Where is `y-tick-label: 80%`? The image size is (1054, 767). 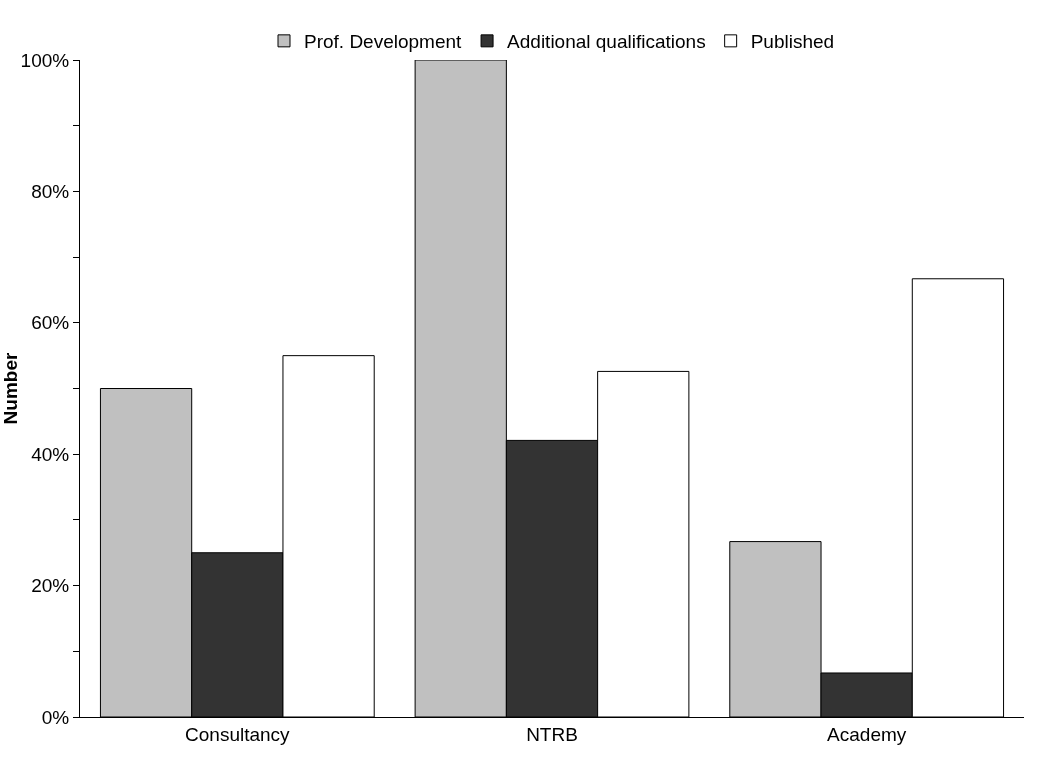
y-tick-label: 80% is located at coordinates (50, 192).